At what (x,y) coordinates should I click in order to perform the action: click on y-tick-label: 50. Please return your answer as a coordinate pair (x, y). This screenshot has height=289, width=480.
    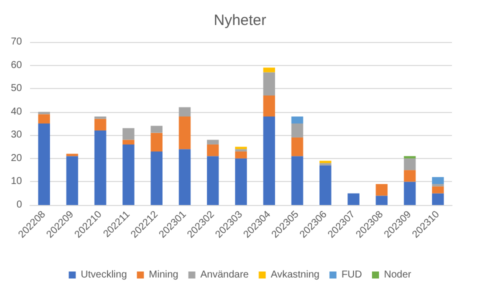
    Looking at the image, I should click on (16, 88).